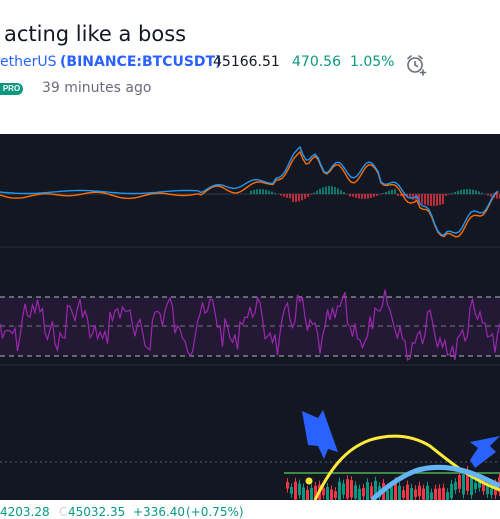 The width and height of the screenshot is (500, 519). What do you see at coordinates (215, 512) in the screenshot?
I see `legend-change-percent: (+0.75%)` at bounding box center [215, 512].